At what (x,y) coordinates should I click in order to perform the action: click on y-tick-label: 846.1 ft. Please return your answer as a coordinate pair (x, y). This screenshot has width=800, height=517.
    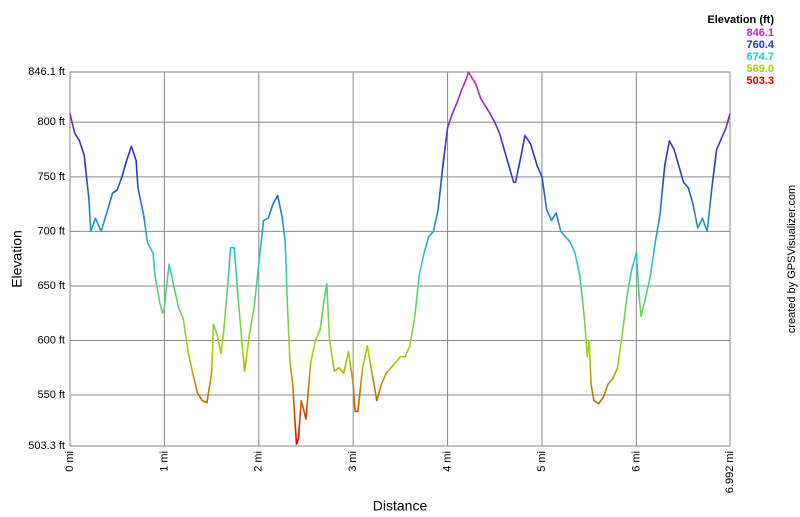
    Looking at the image, I should click on (46, 72).